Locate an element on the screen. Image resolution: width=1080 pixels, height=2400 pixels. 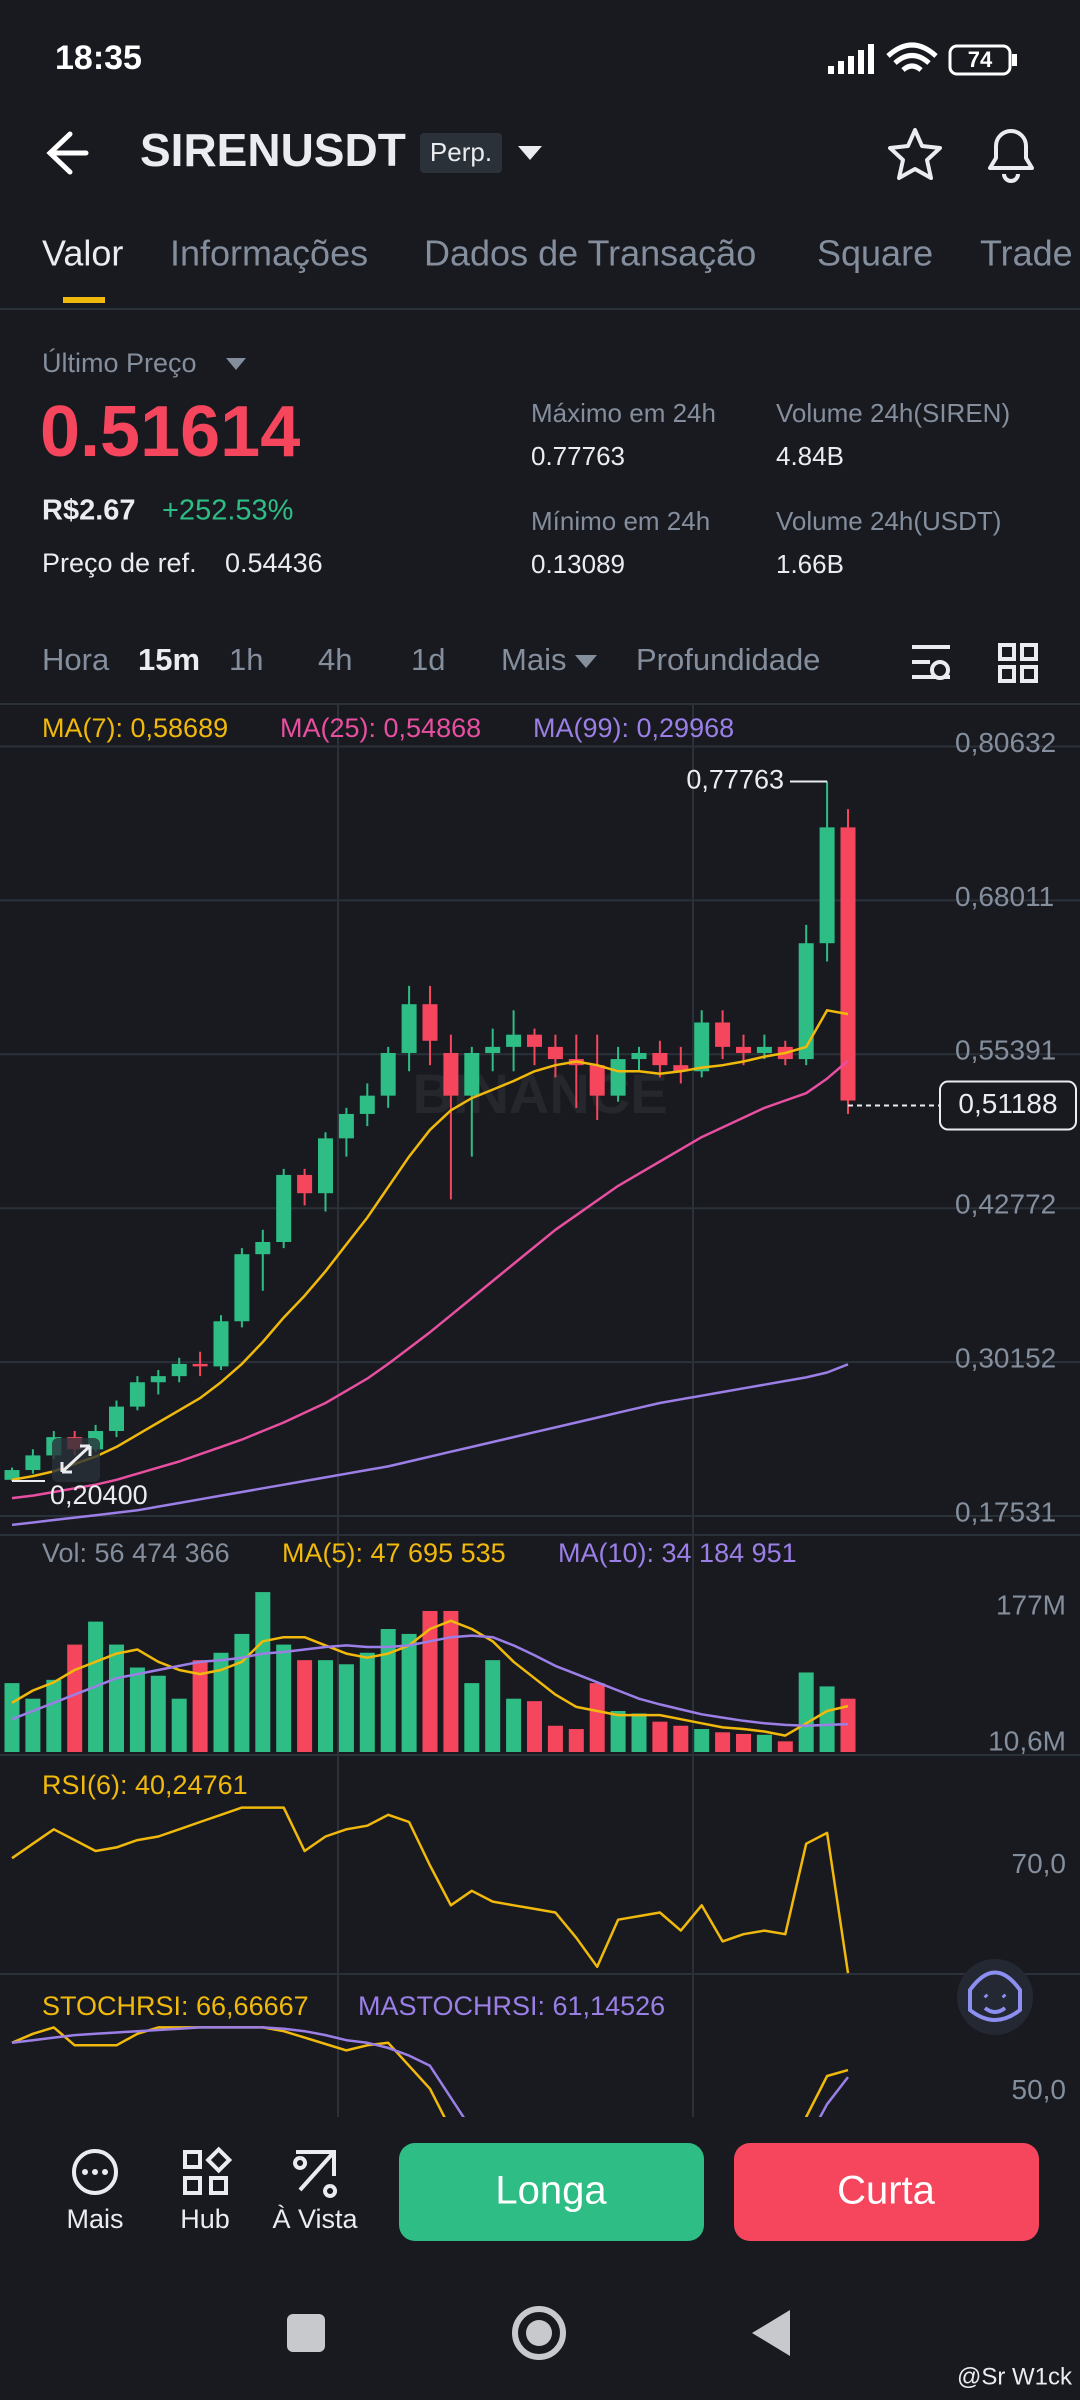
tab: Valor is located at coordinates (82, 253).